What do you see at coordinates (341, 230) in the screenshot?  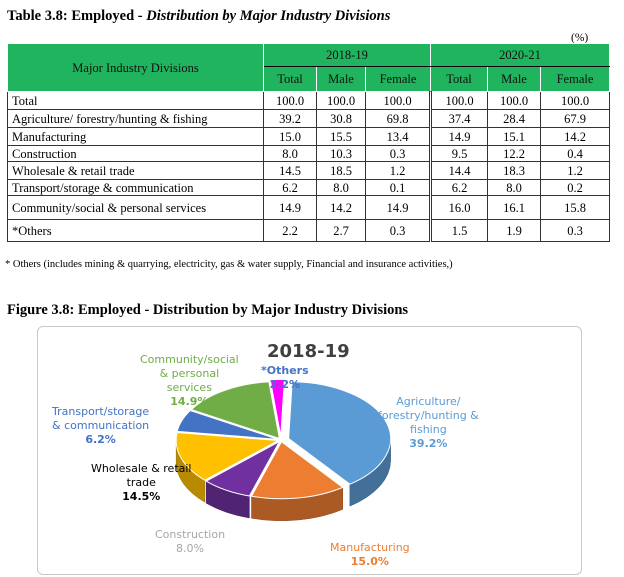 I see `table-cell: 2.7` at bounding box center [341, 230].